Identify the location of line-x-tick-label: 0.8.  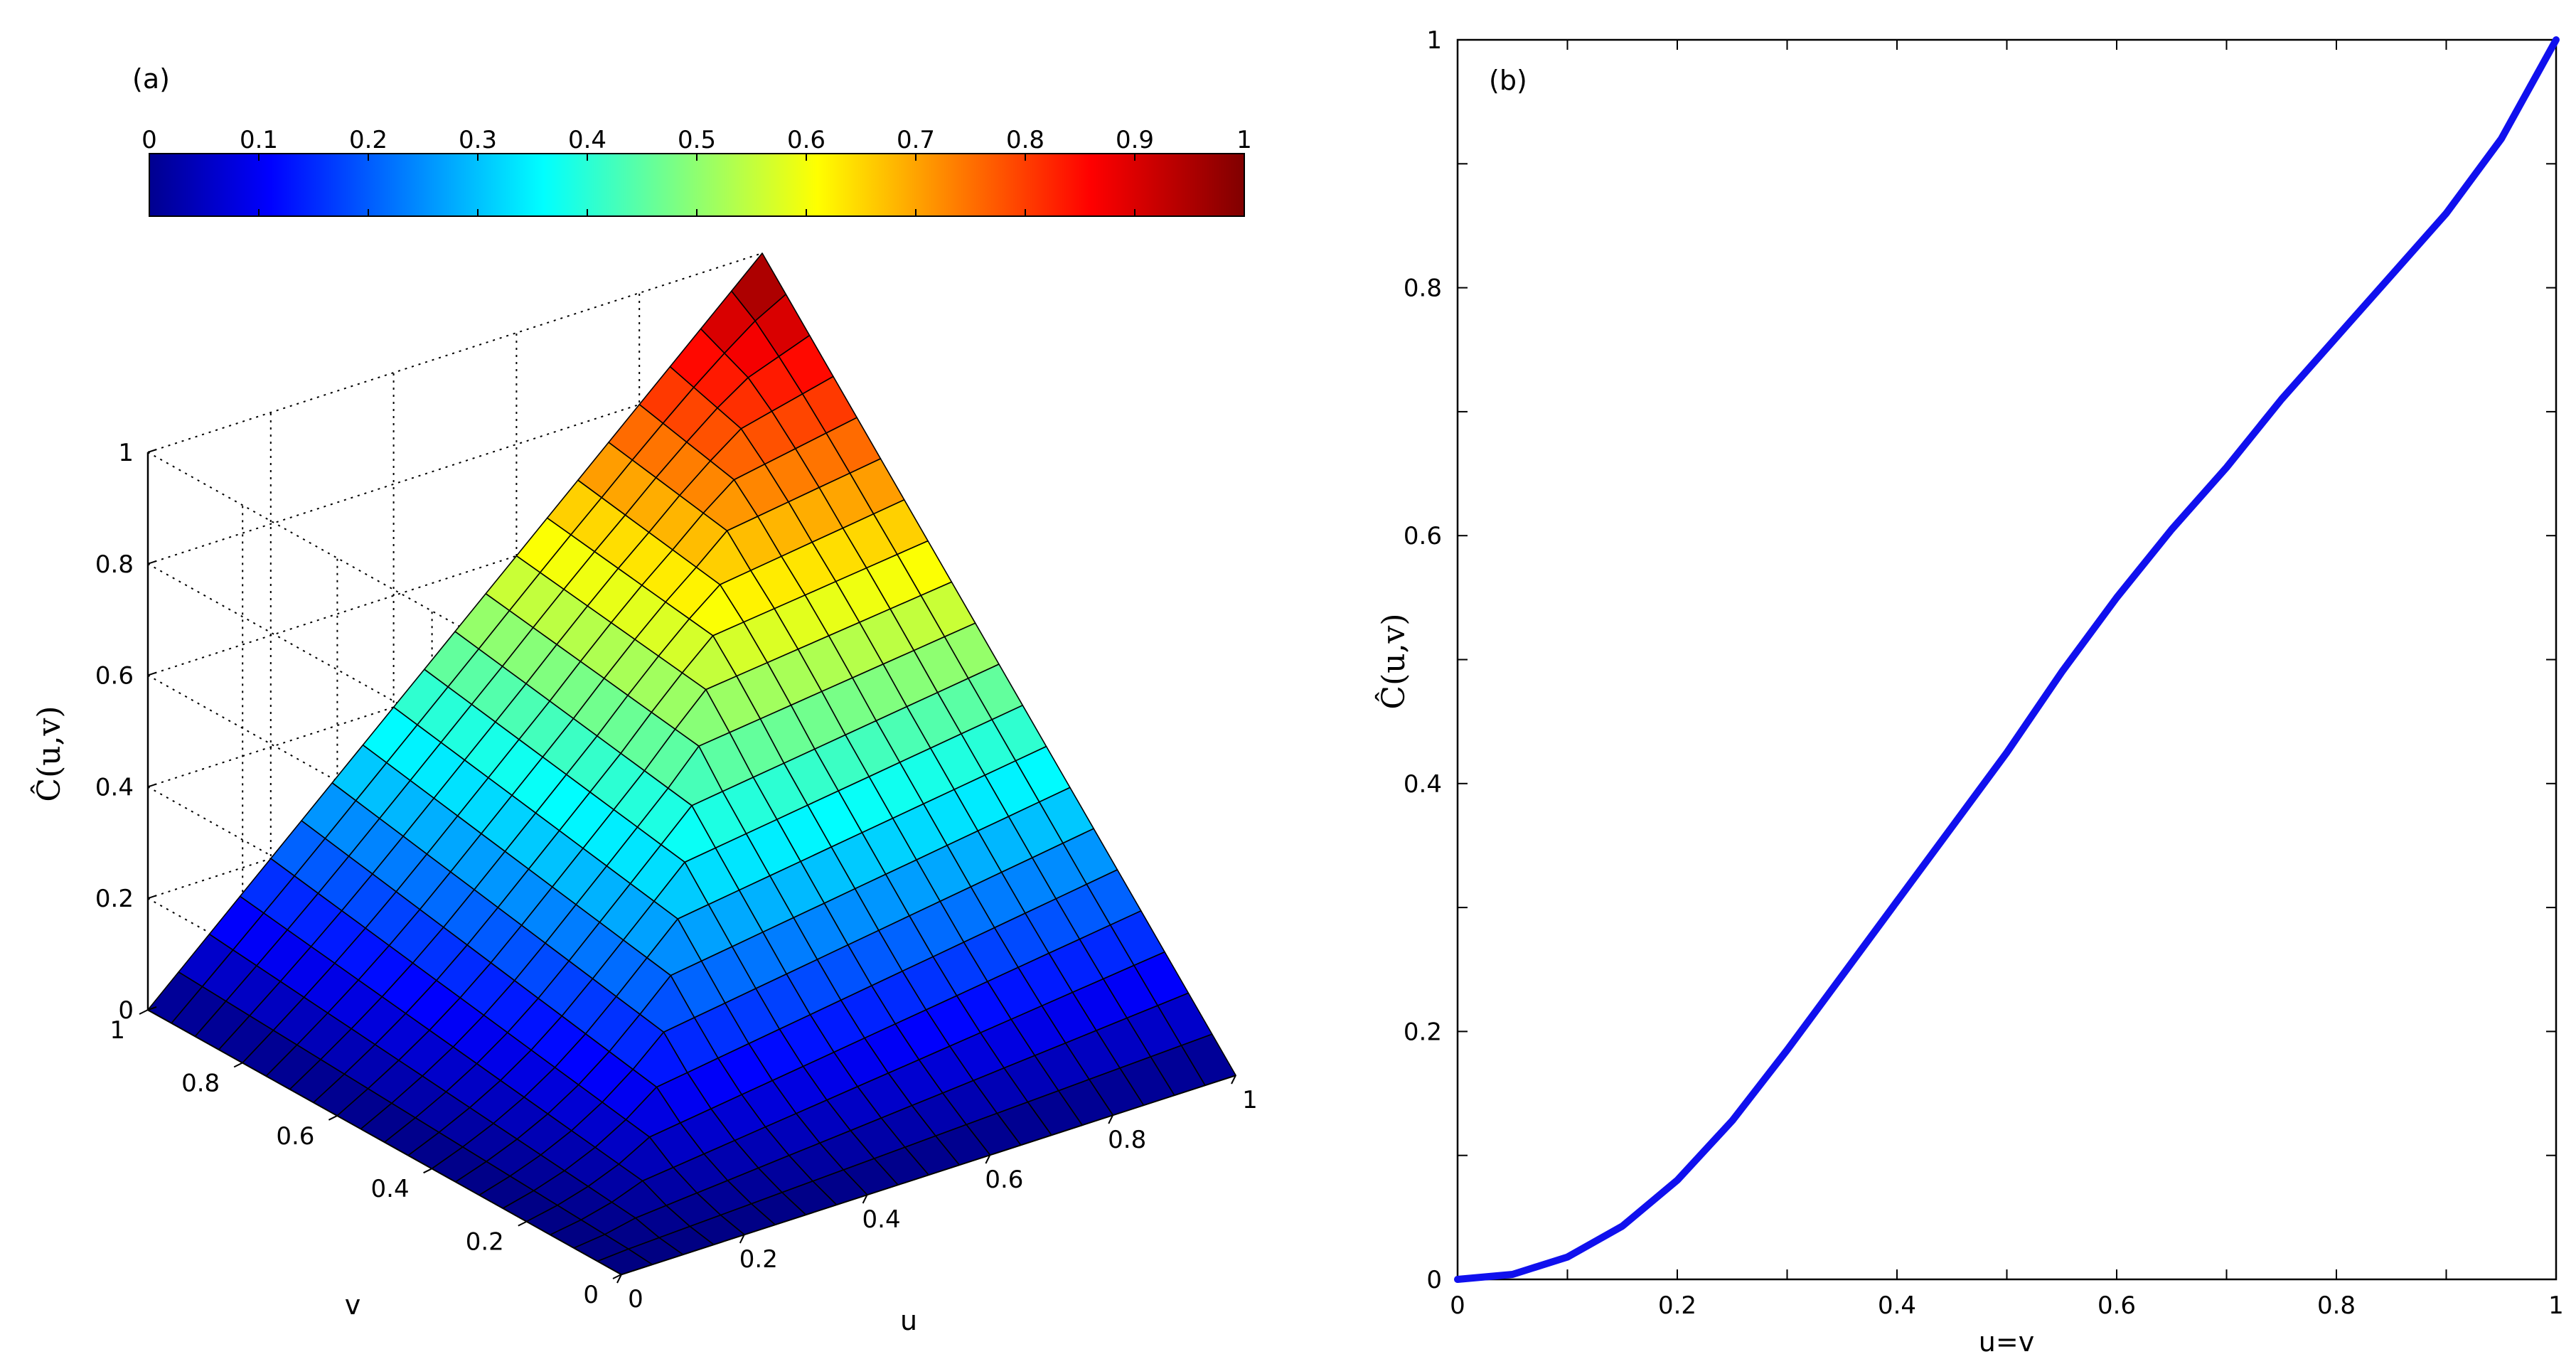
(2336, 1305).